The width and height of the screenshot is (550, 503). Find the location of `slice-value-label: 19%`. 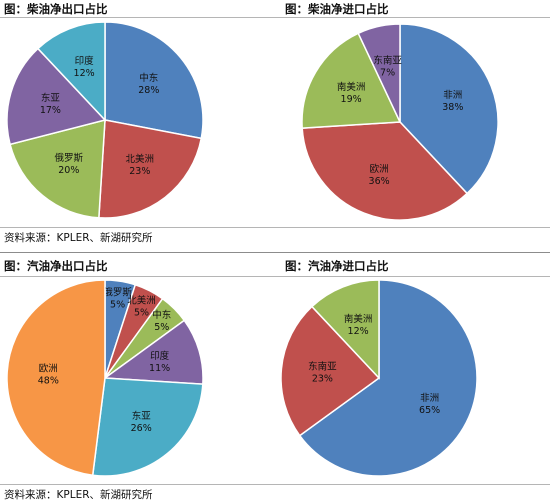

slice-value-label: 19% is located at coordinates (351, 99).